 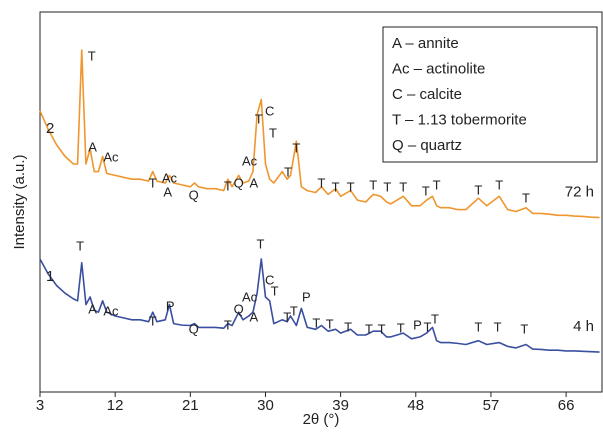 What do you see at coordinates (115, 405) in the screenshot?
I see `x-tick-label: 12` at bounding box center [115, 405].